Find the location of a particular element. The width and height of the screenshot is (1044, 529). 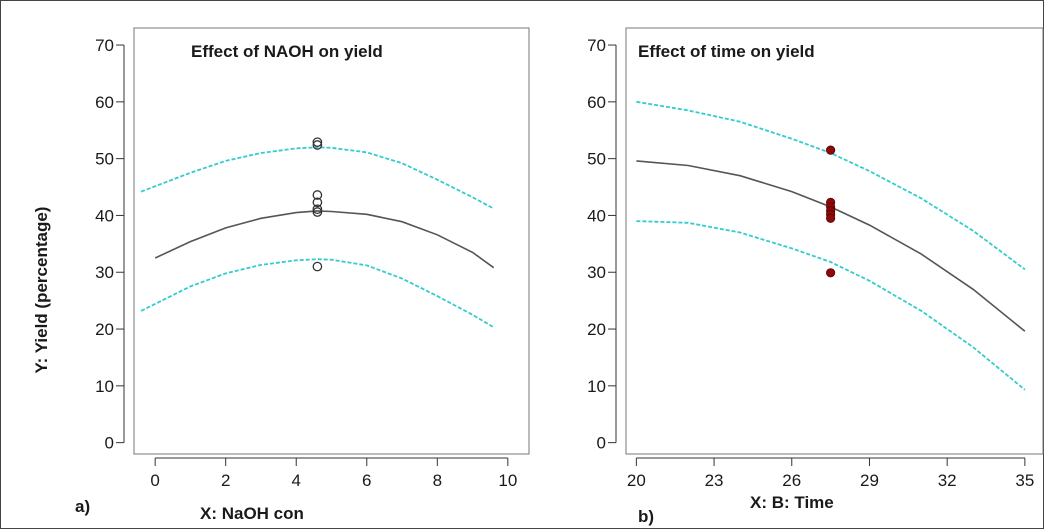

y-axis-title: Y: Yield (percentage) is located at coordinates (41, 290).